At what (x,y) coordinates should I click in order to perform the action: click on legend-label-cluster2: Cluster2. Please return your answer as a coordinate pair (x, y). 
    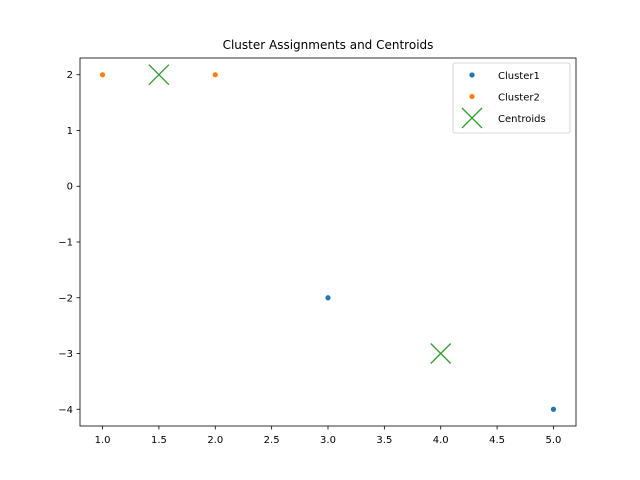
    Looking at the image, I should click on (519, 98).